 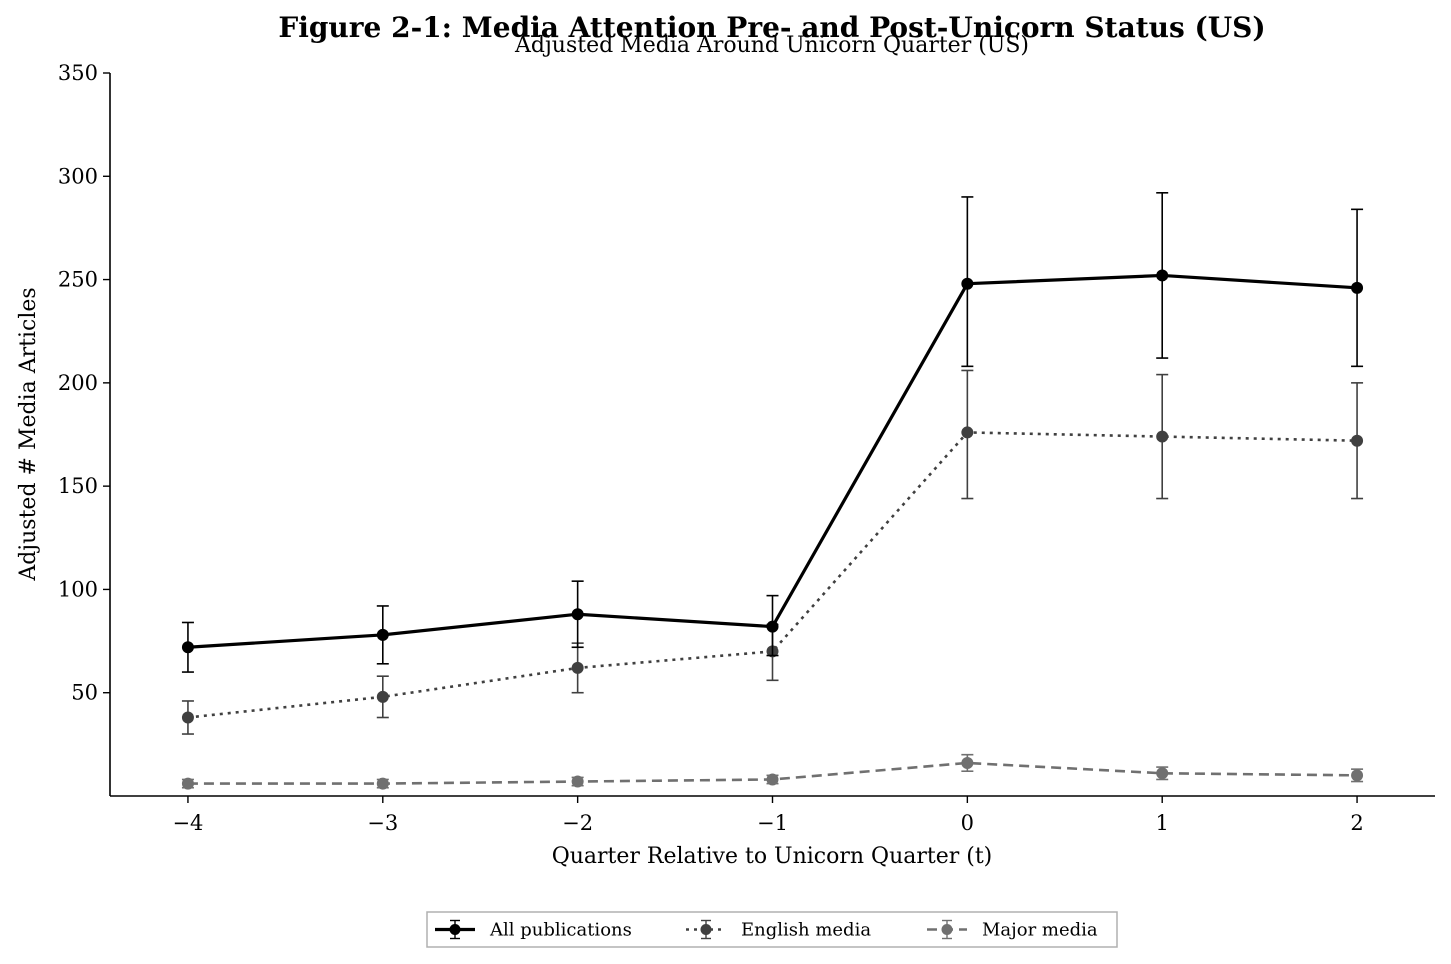 I want to click on y-tick-label: 200, so click(x=78, y=383).